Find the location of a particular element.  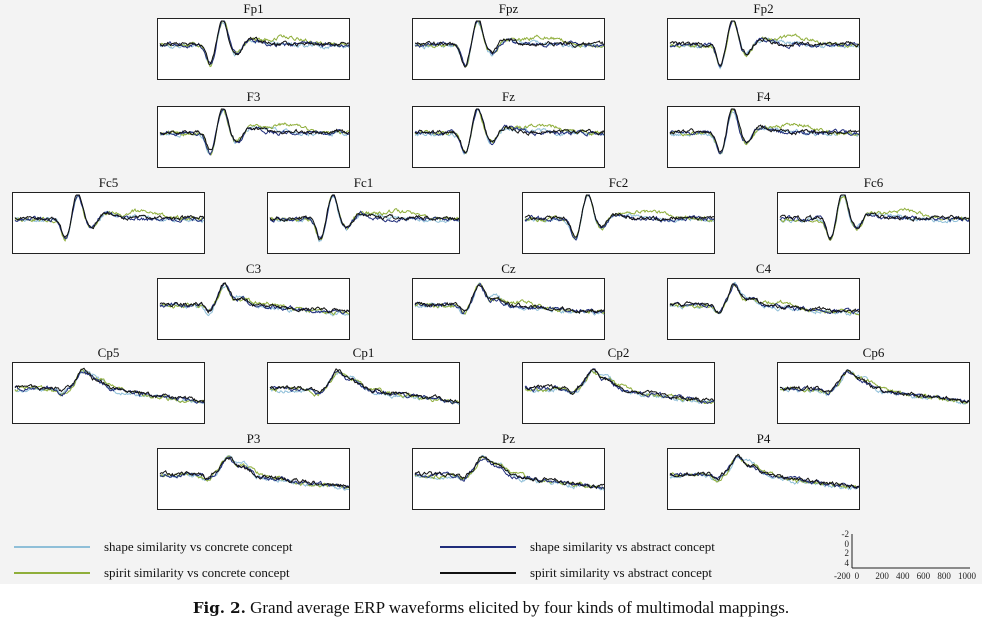

scale-x-tick: 1000 is located at coordinates (967, 576).